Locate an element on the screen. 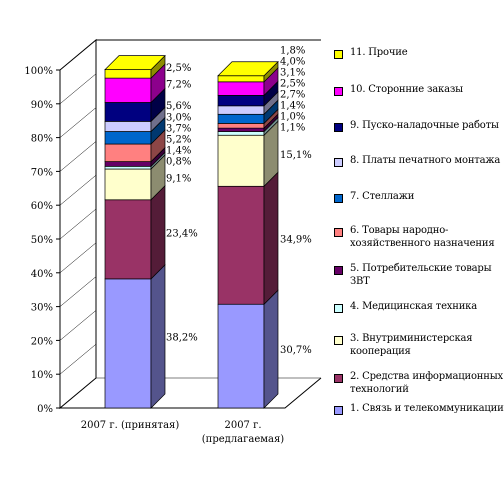  legend-item: 9. Пуско-наладочные работы is located at coordinates (419, 125).